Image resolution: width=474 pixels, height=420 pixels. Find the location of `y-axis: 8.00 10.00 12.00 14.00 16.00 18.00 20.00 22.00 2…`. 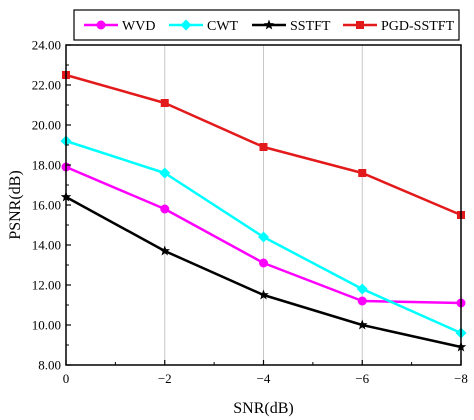

y-axis: 8.00 10.00 12.00 14.00 16.00 18.00 20.00 22.00 2… is located at coordinates (51, 205).